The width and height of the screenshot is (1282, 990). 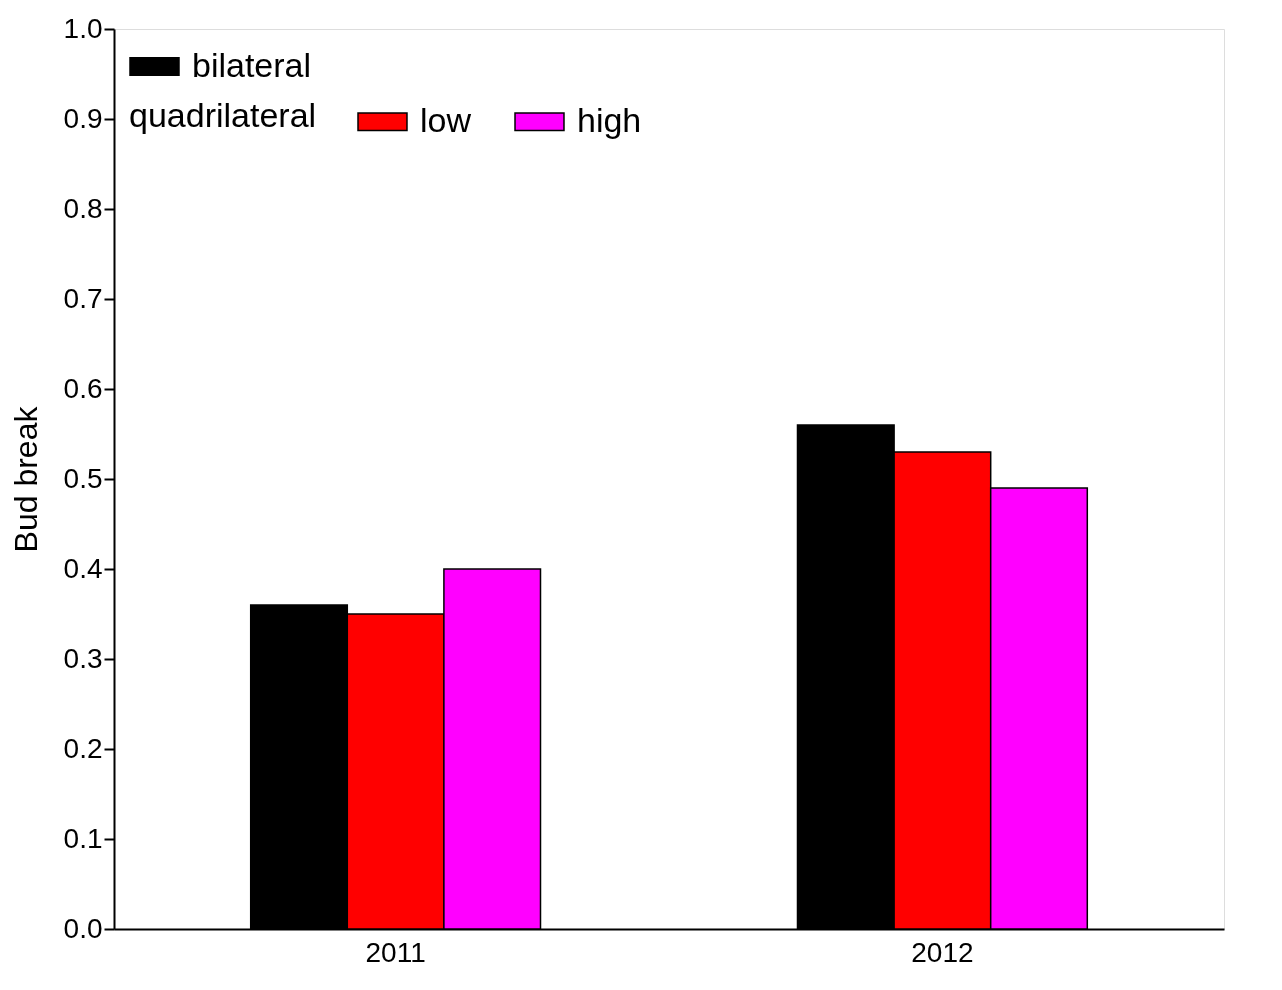 What do you see at coordinates (83, 838) in the screenshot?
I see `y-tick-label: 0.1` at bounding box center [83, 838].